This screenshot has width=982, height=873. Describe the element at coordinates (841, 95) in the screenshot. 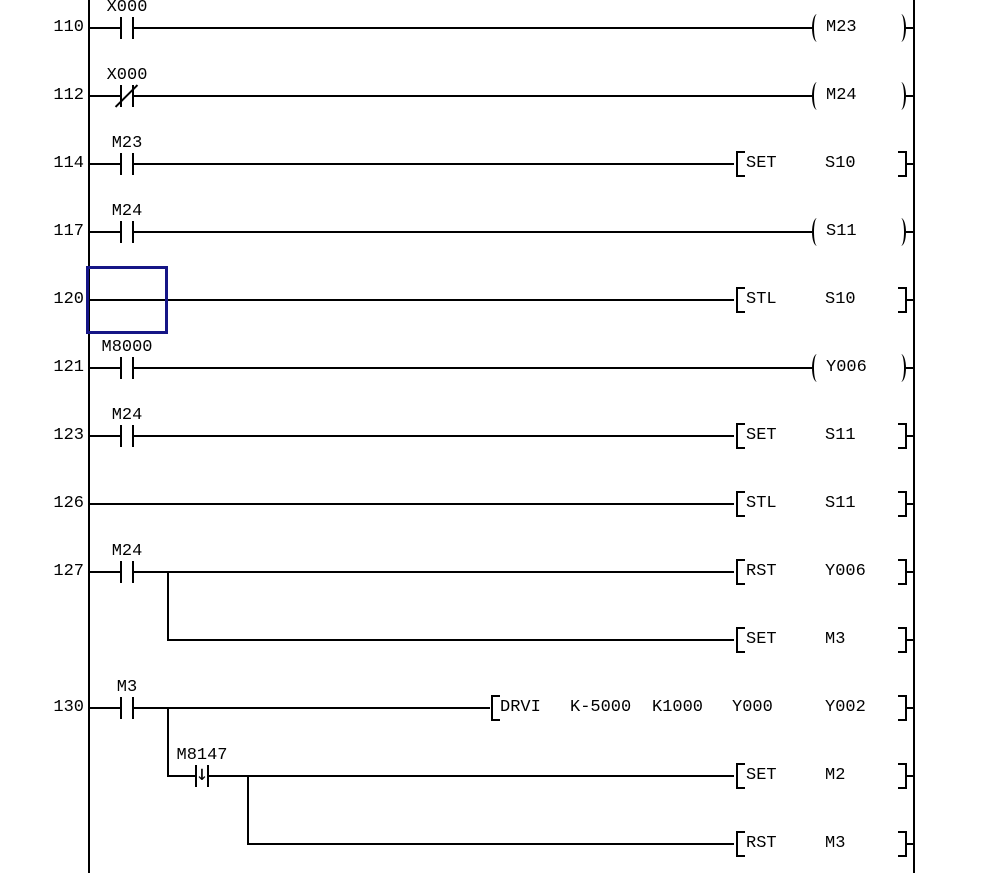

I see `coil-name: M24` at that location.